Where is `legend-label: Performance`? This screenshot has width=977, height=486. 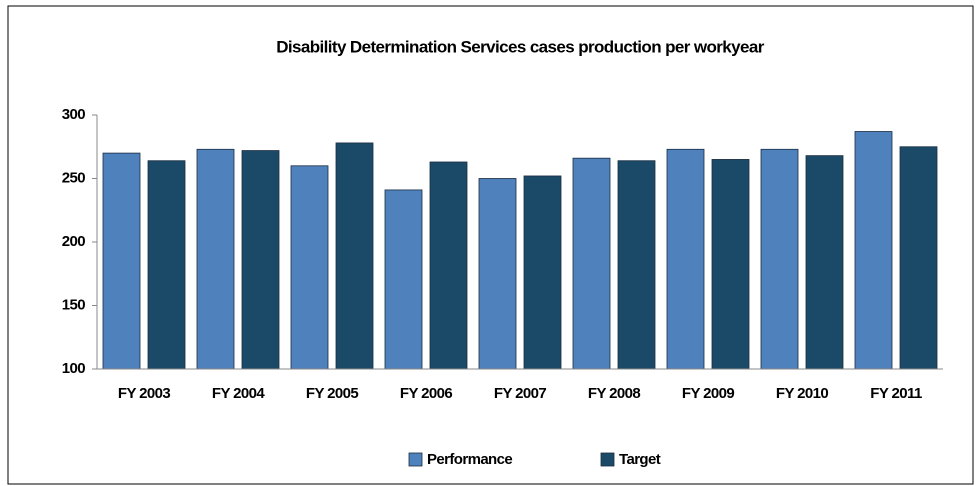
legend-label: Performance is located at coordinates (469, 459).